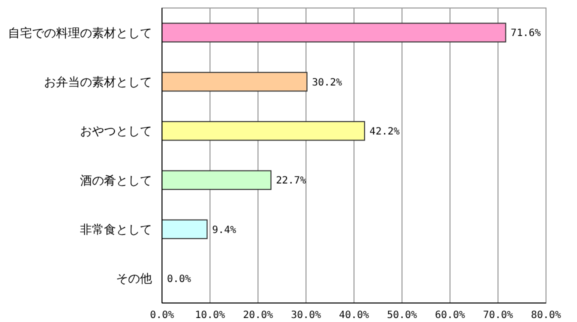 This screenshot has width=577, height=322. I want to click on y-tick-label: おやつとして, so click(116, 131).